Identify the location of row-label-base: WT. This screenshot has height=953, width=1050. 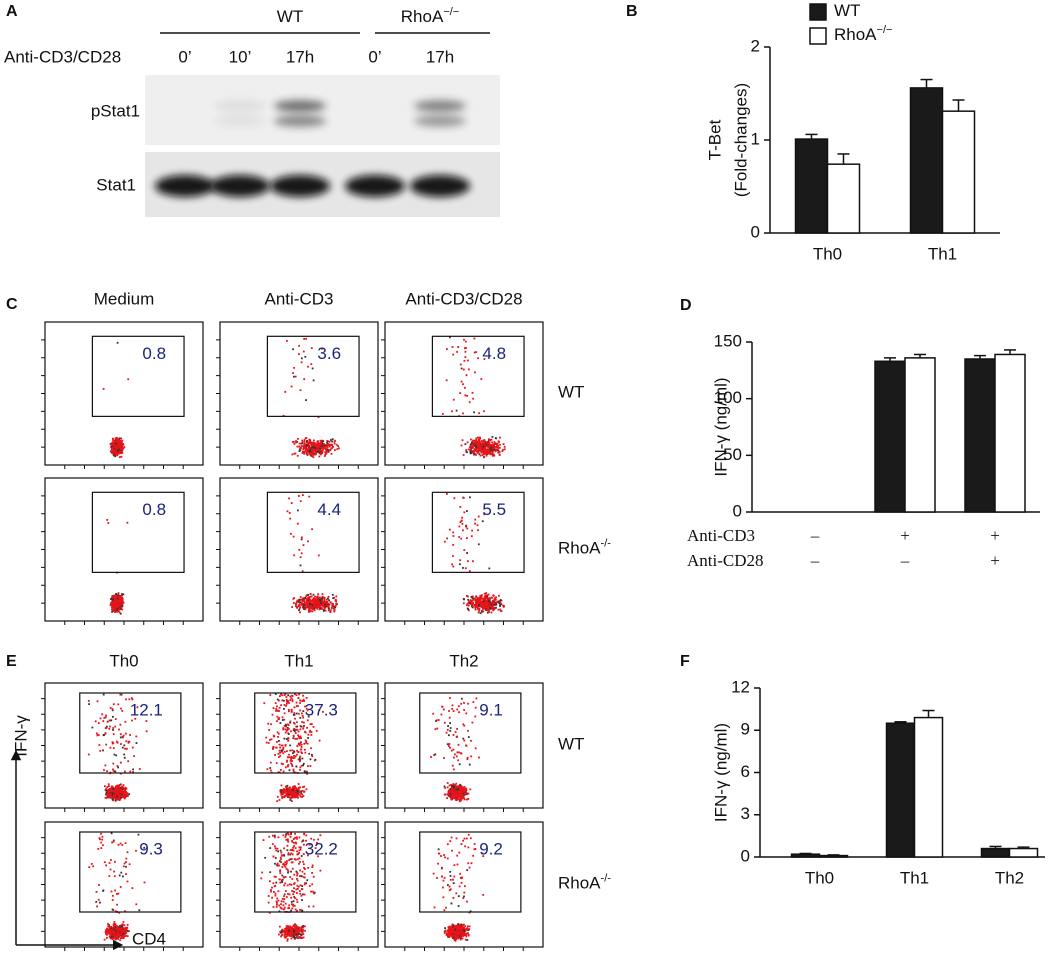
(571, 392).